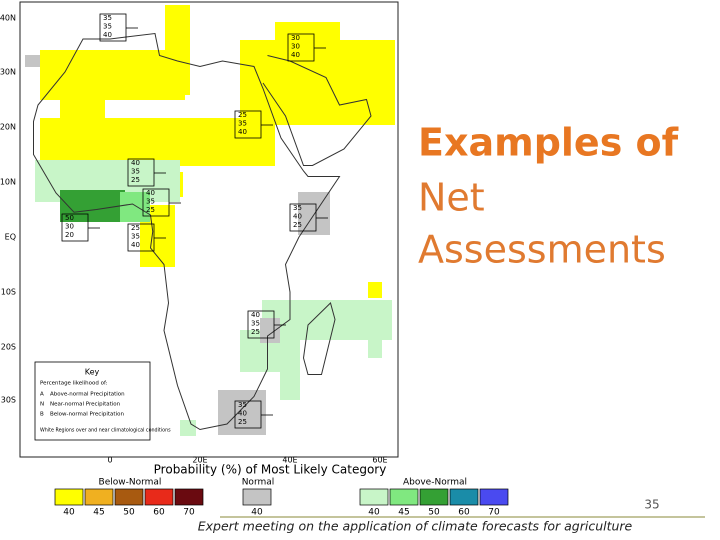 The width and height of the screenshot is (720, 540). What do you see at coordinates (69, 218) in the screenshot?
I see `box-value: 50` at bounding box center [69, 218].